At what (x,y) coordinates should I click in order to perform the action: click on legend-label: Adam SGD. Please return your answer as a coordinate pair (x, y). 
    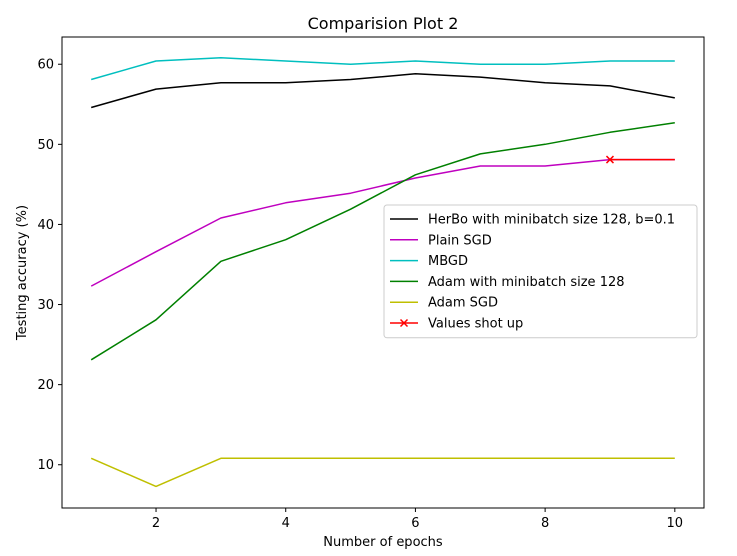
    Looking at the image, I should click on (463, 303).